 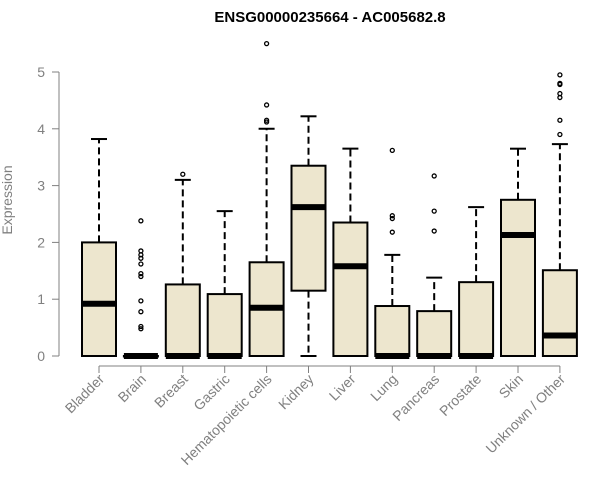 What do you see at coordinates (415, 397) in the screenshot?
I see `x-tick-label: Pancreas` at bounding box center [415, 397].